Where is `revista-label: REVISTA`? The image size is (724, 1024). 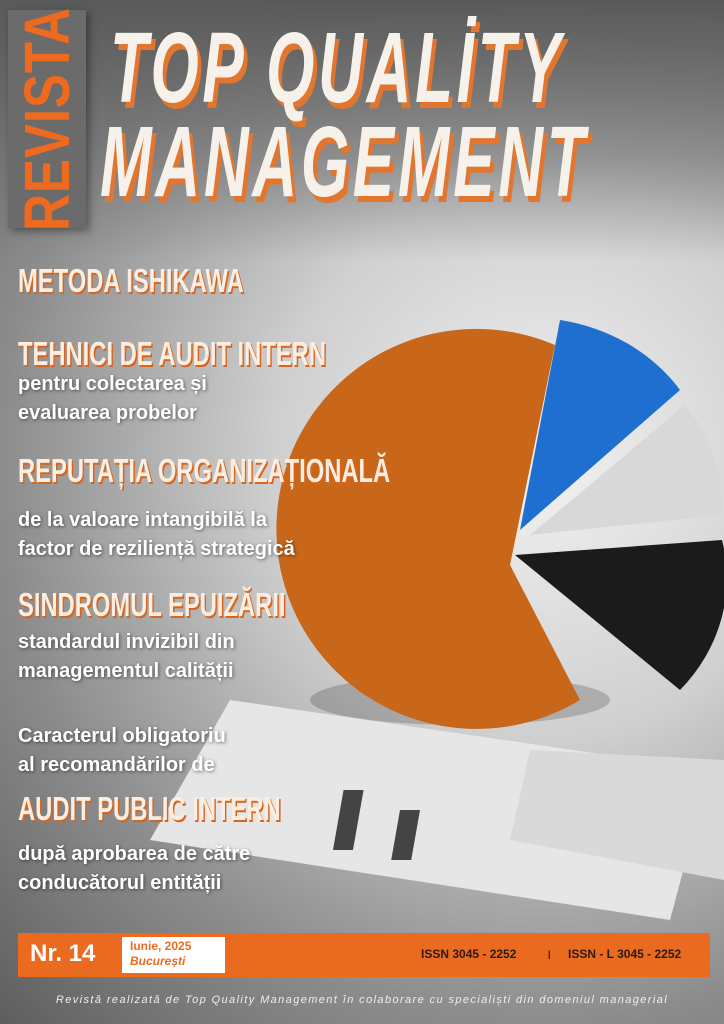
revista-label: REVISTA is located at coordinates (47, 119).